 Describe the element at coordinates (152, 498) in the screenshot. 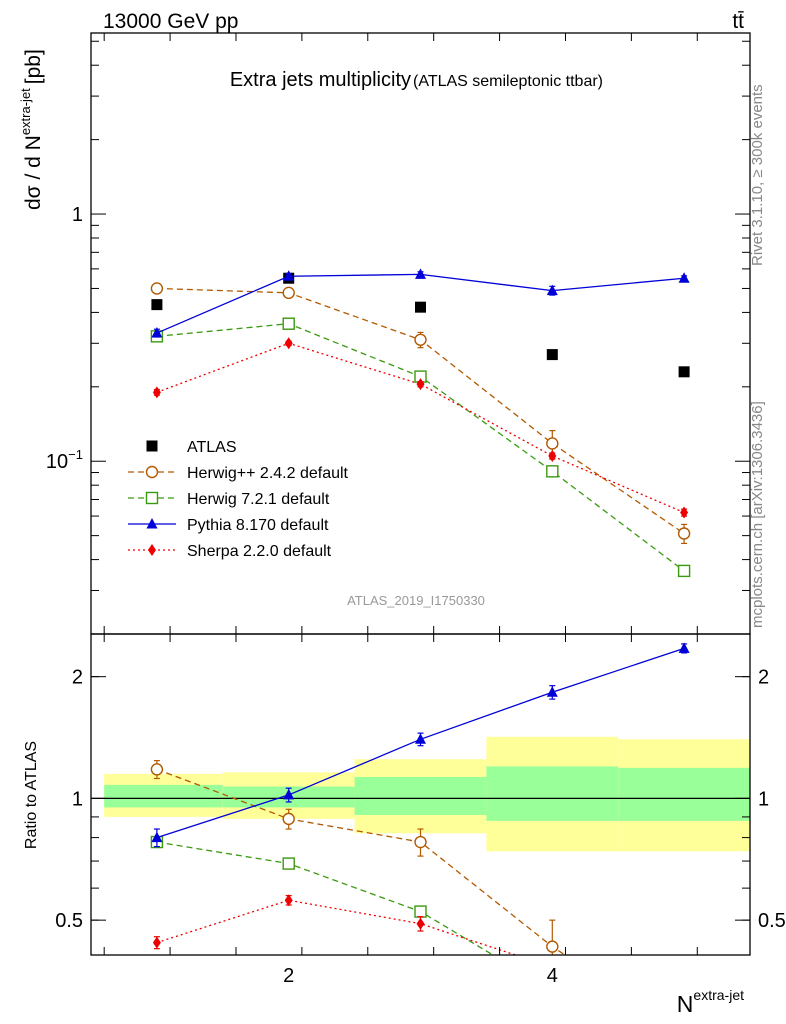

I see `legend-marker-herwig7` at that location.